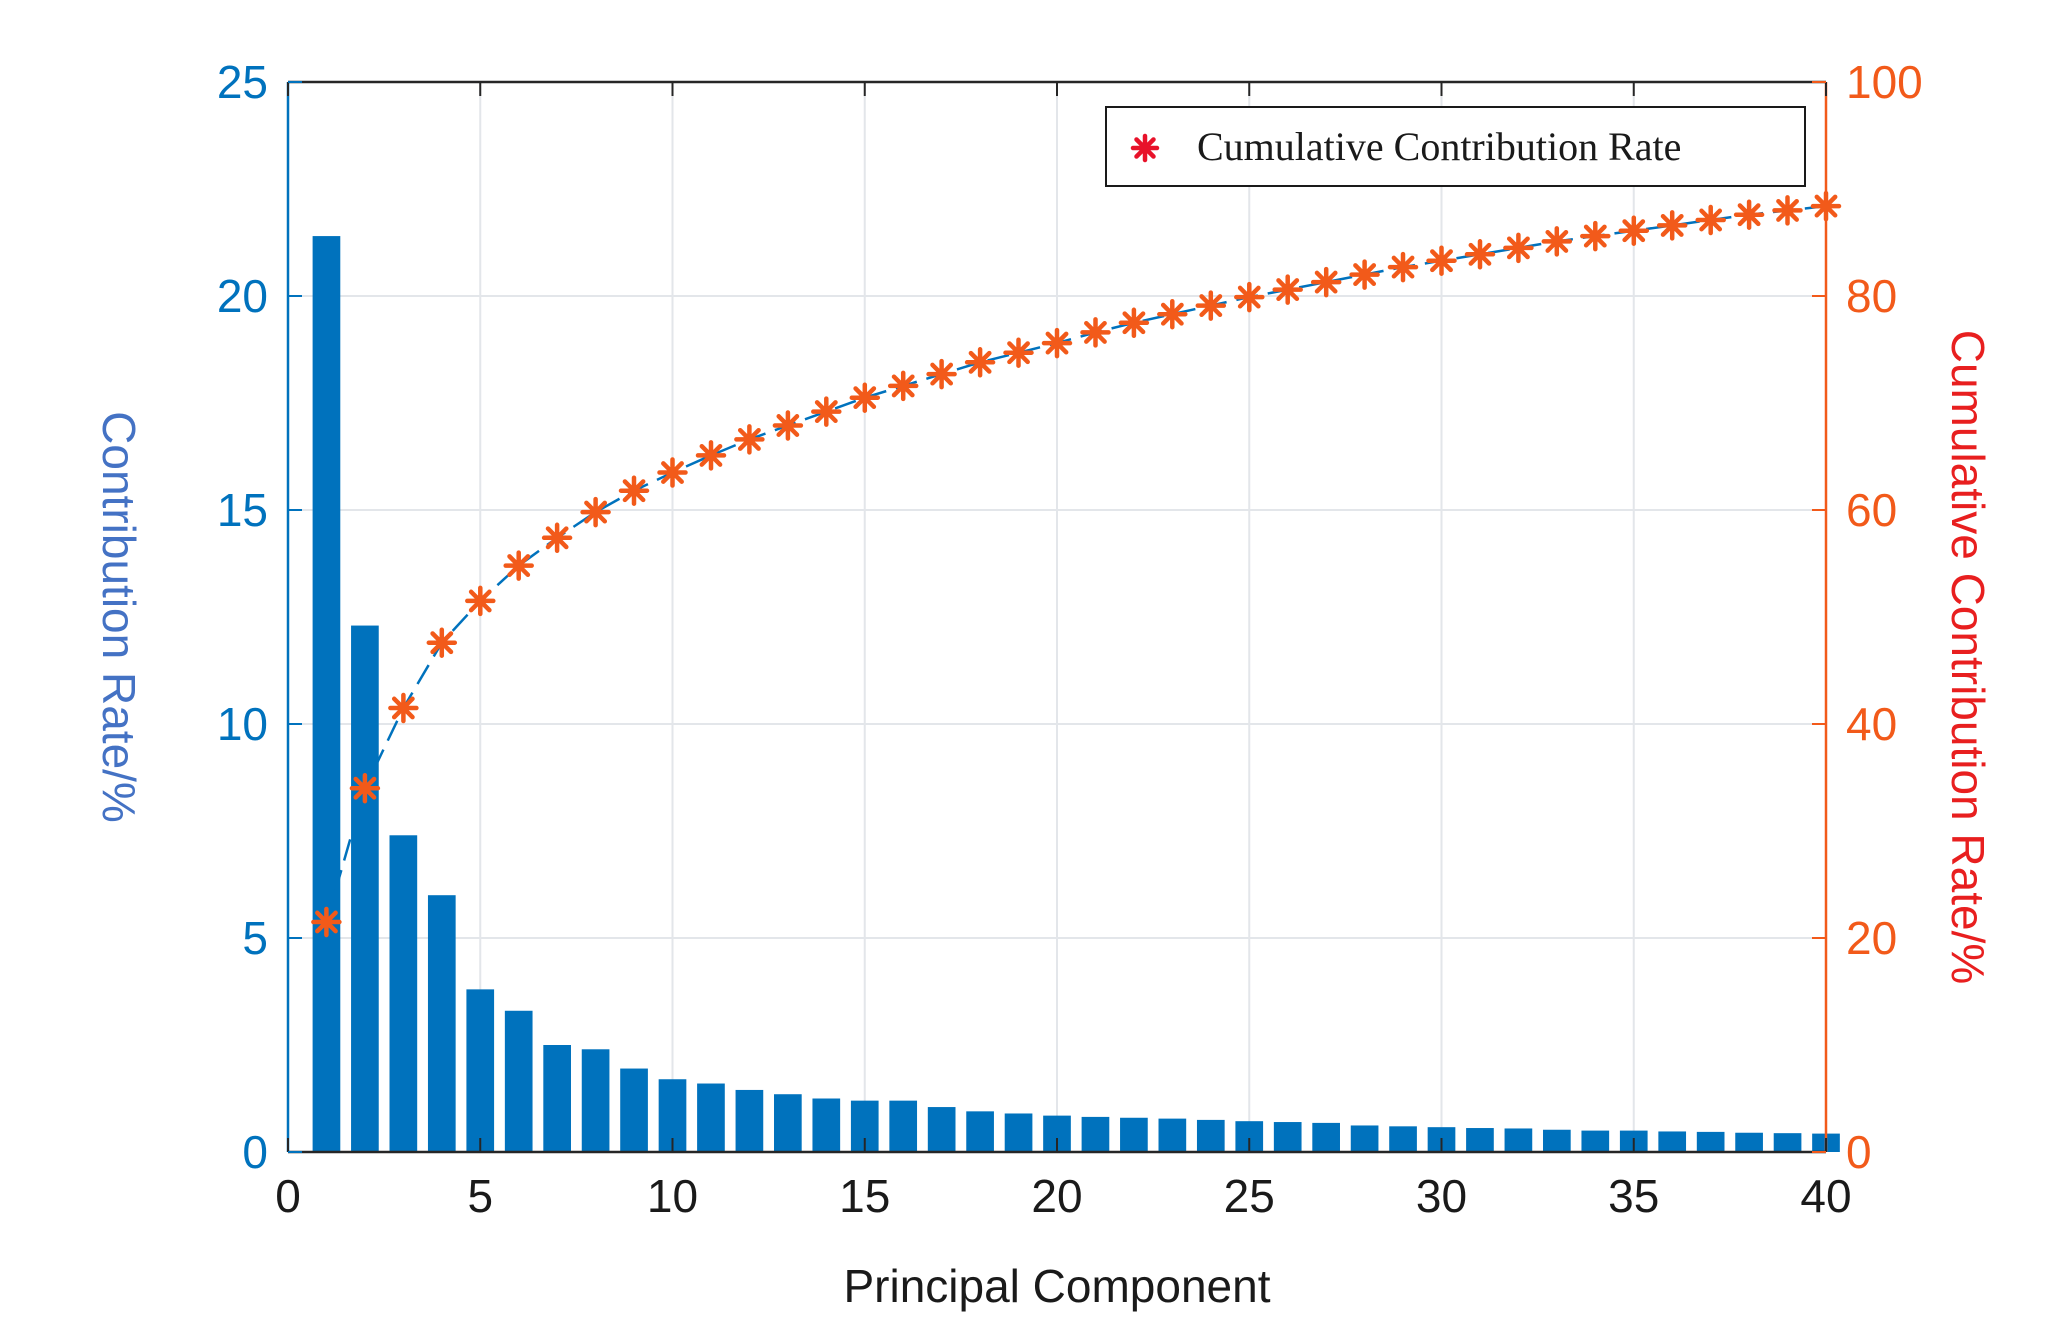 The height and width of the screenshot is (1331, 2047). Describe the element at coordinates (242, 510) in the screenshot. I see `y-tick-label: 15` at that location.